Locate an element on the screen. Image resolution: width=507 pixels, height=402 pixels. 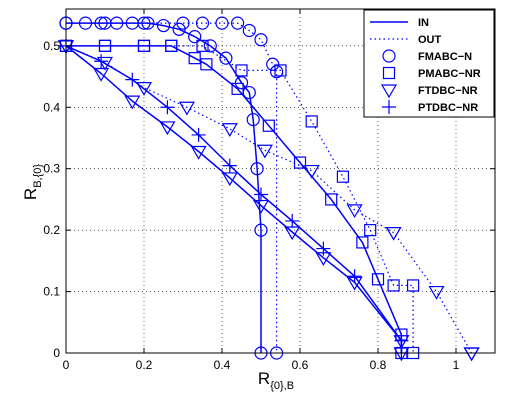
legend-entry: PTDBC−NR is located at coordinates (430, 107).